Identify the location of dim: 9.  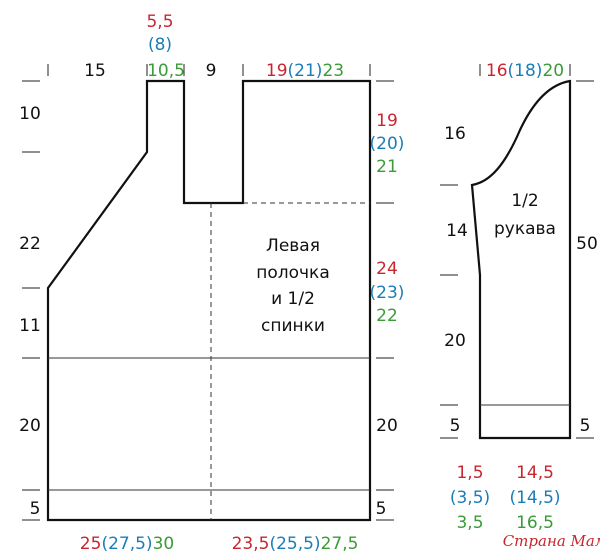
(211, 71).